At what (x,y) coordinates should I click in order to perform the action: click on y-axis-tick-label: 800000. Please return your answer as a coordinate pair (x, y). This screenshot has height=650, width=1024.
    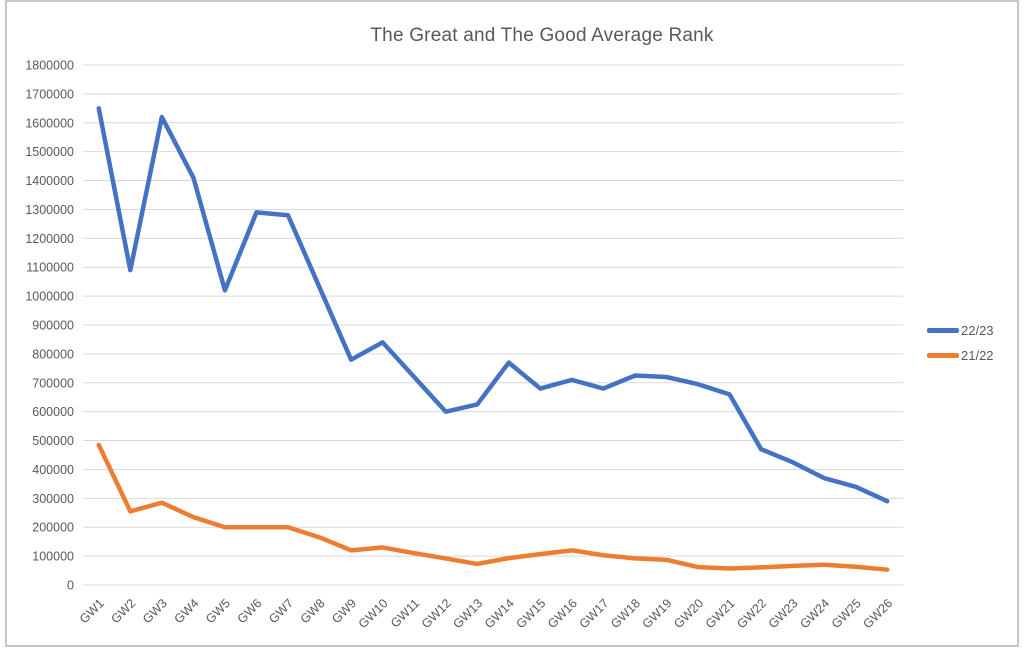
    Looking at the image, I should click on (53, 354).